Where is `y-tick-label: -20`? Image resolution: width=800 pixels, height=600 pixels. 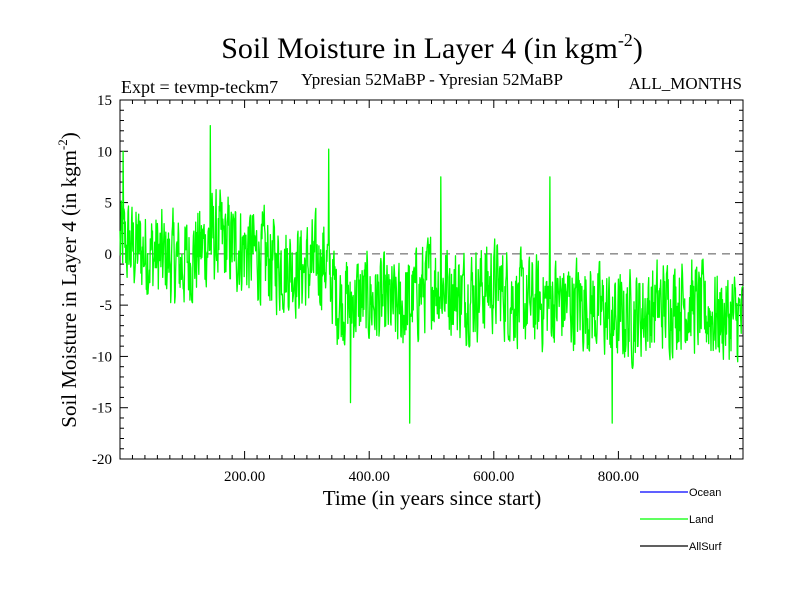 y-tick-label: -20 is located at coordinates (102, 460).